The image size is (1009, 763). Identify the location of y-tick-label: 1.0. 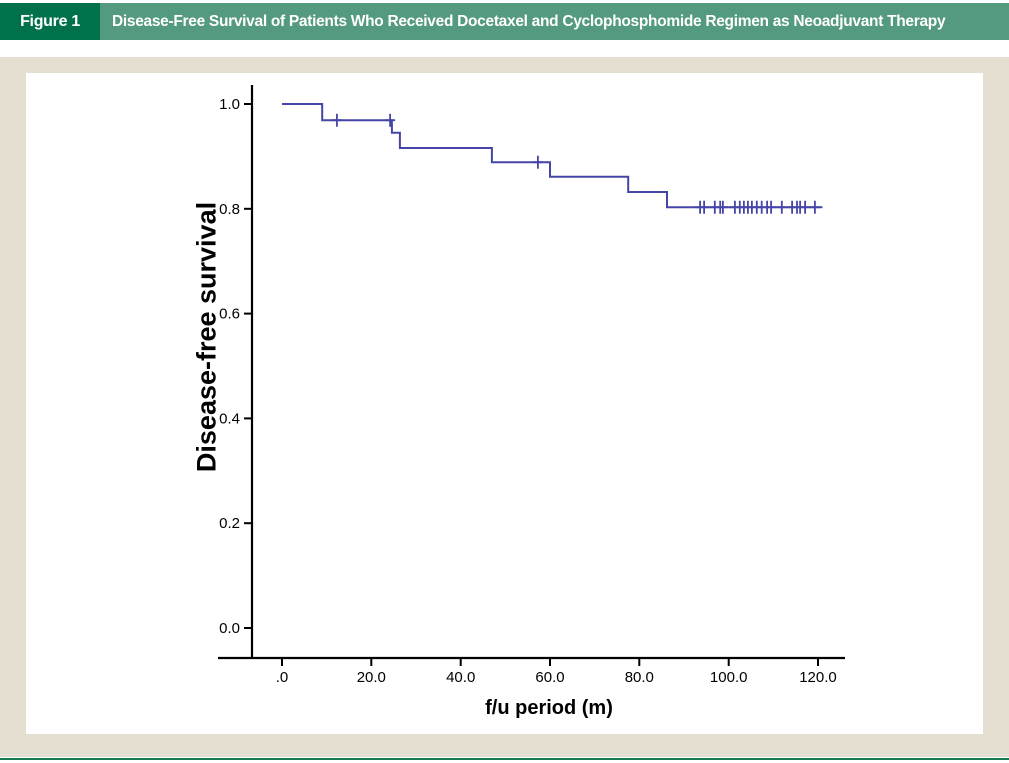
(229, 104).